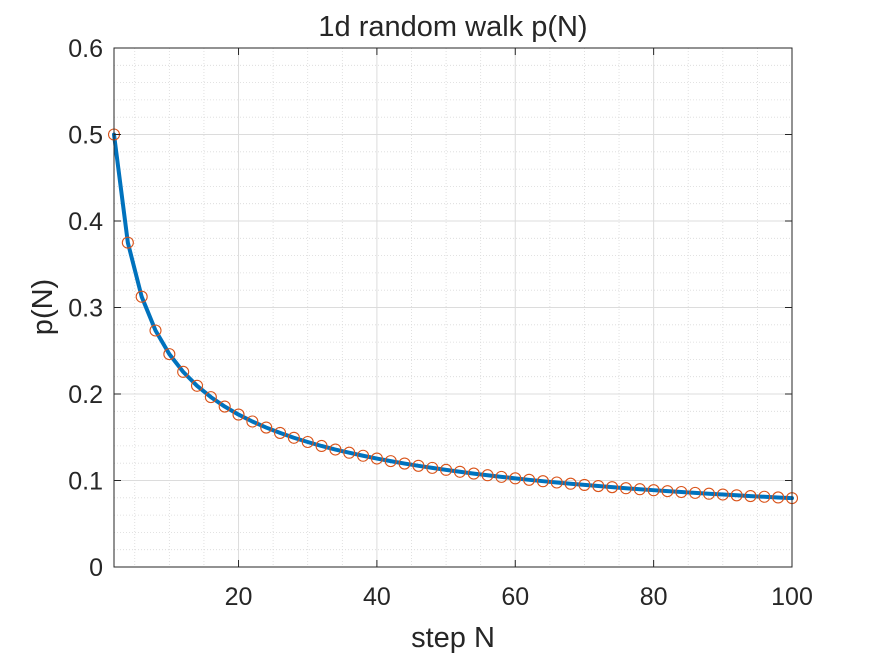  What do you see at coordinates (85, 309) in the screenshot?
I see `y-tick-label: 0.3` at bounding box center [85, 309].